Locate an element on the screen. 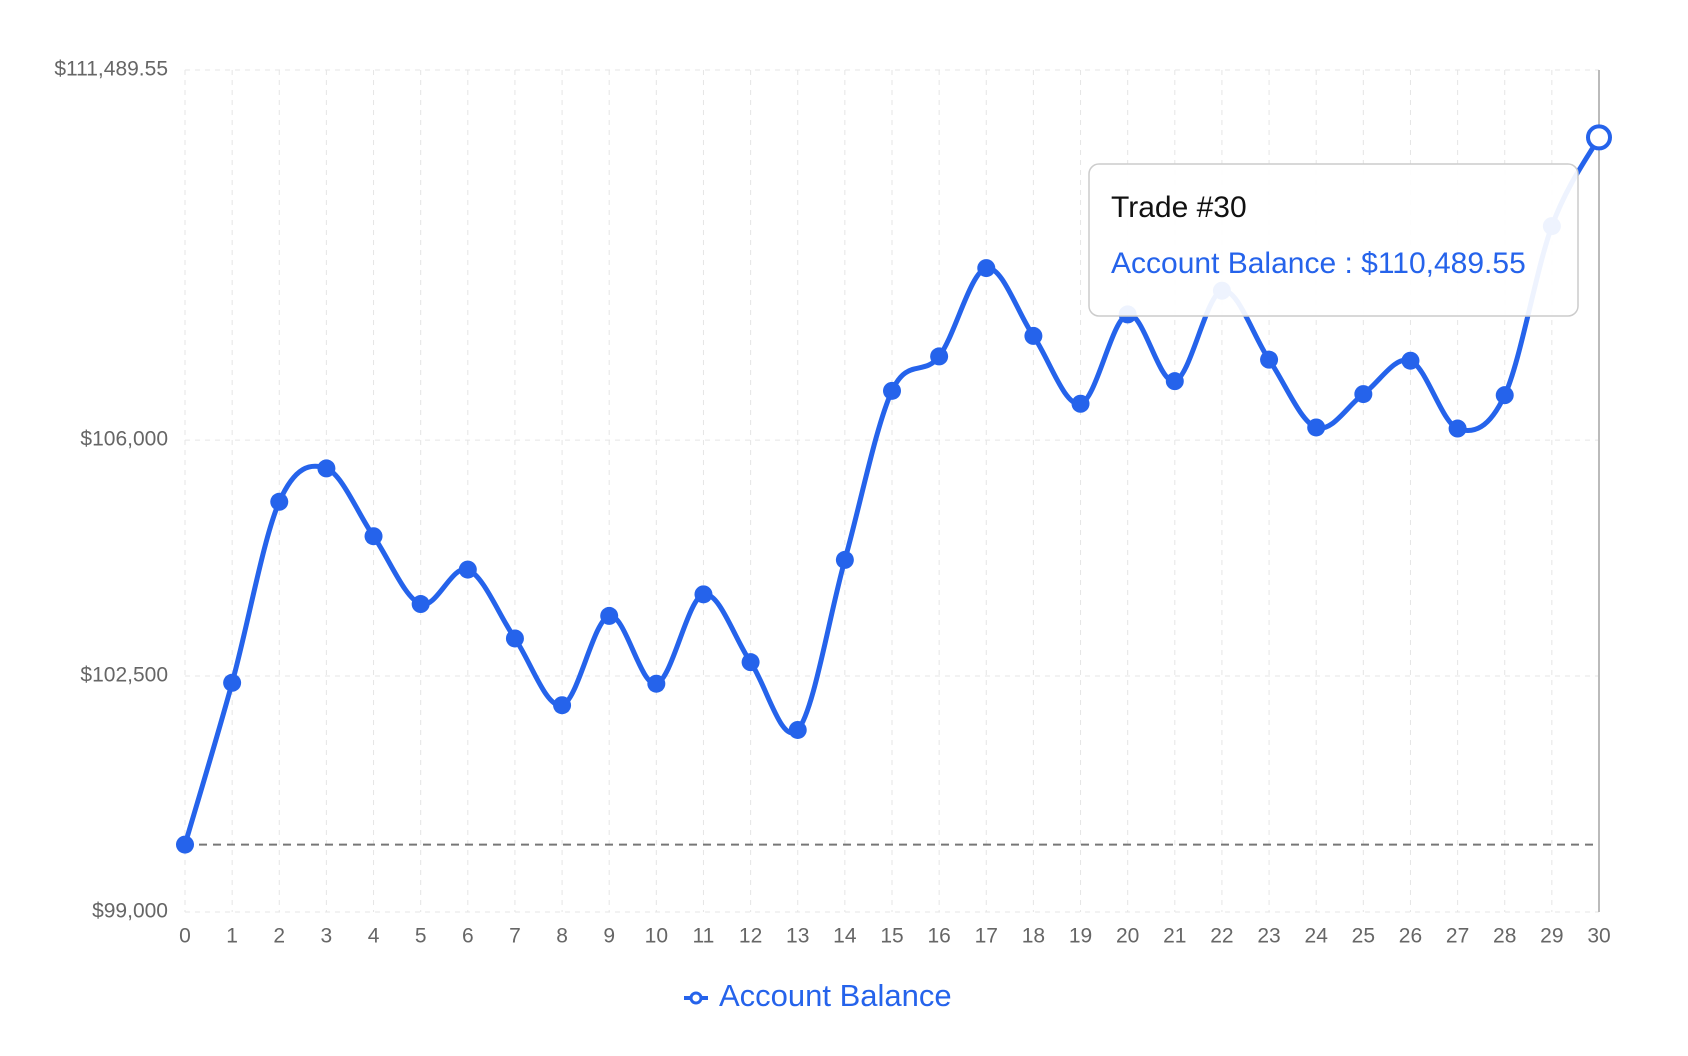 The height and width of the screenshot is (1056, 1688). active-point is located at coordinates (1599, 137).